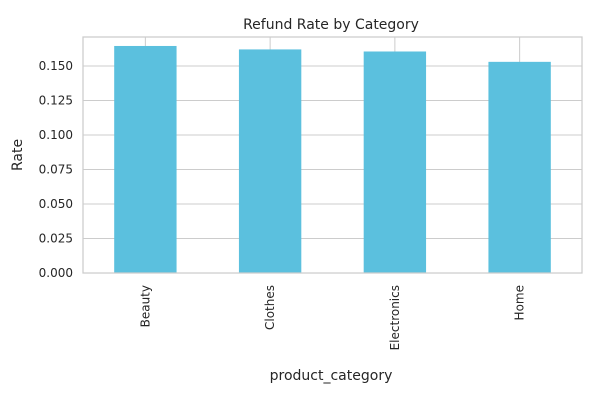  Describe the element at coordinates (56, 100) in the screenshot. I see `y-tick-label: 0.125` at that location.